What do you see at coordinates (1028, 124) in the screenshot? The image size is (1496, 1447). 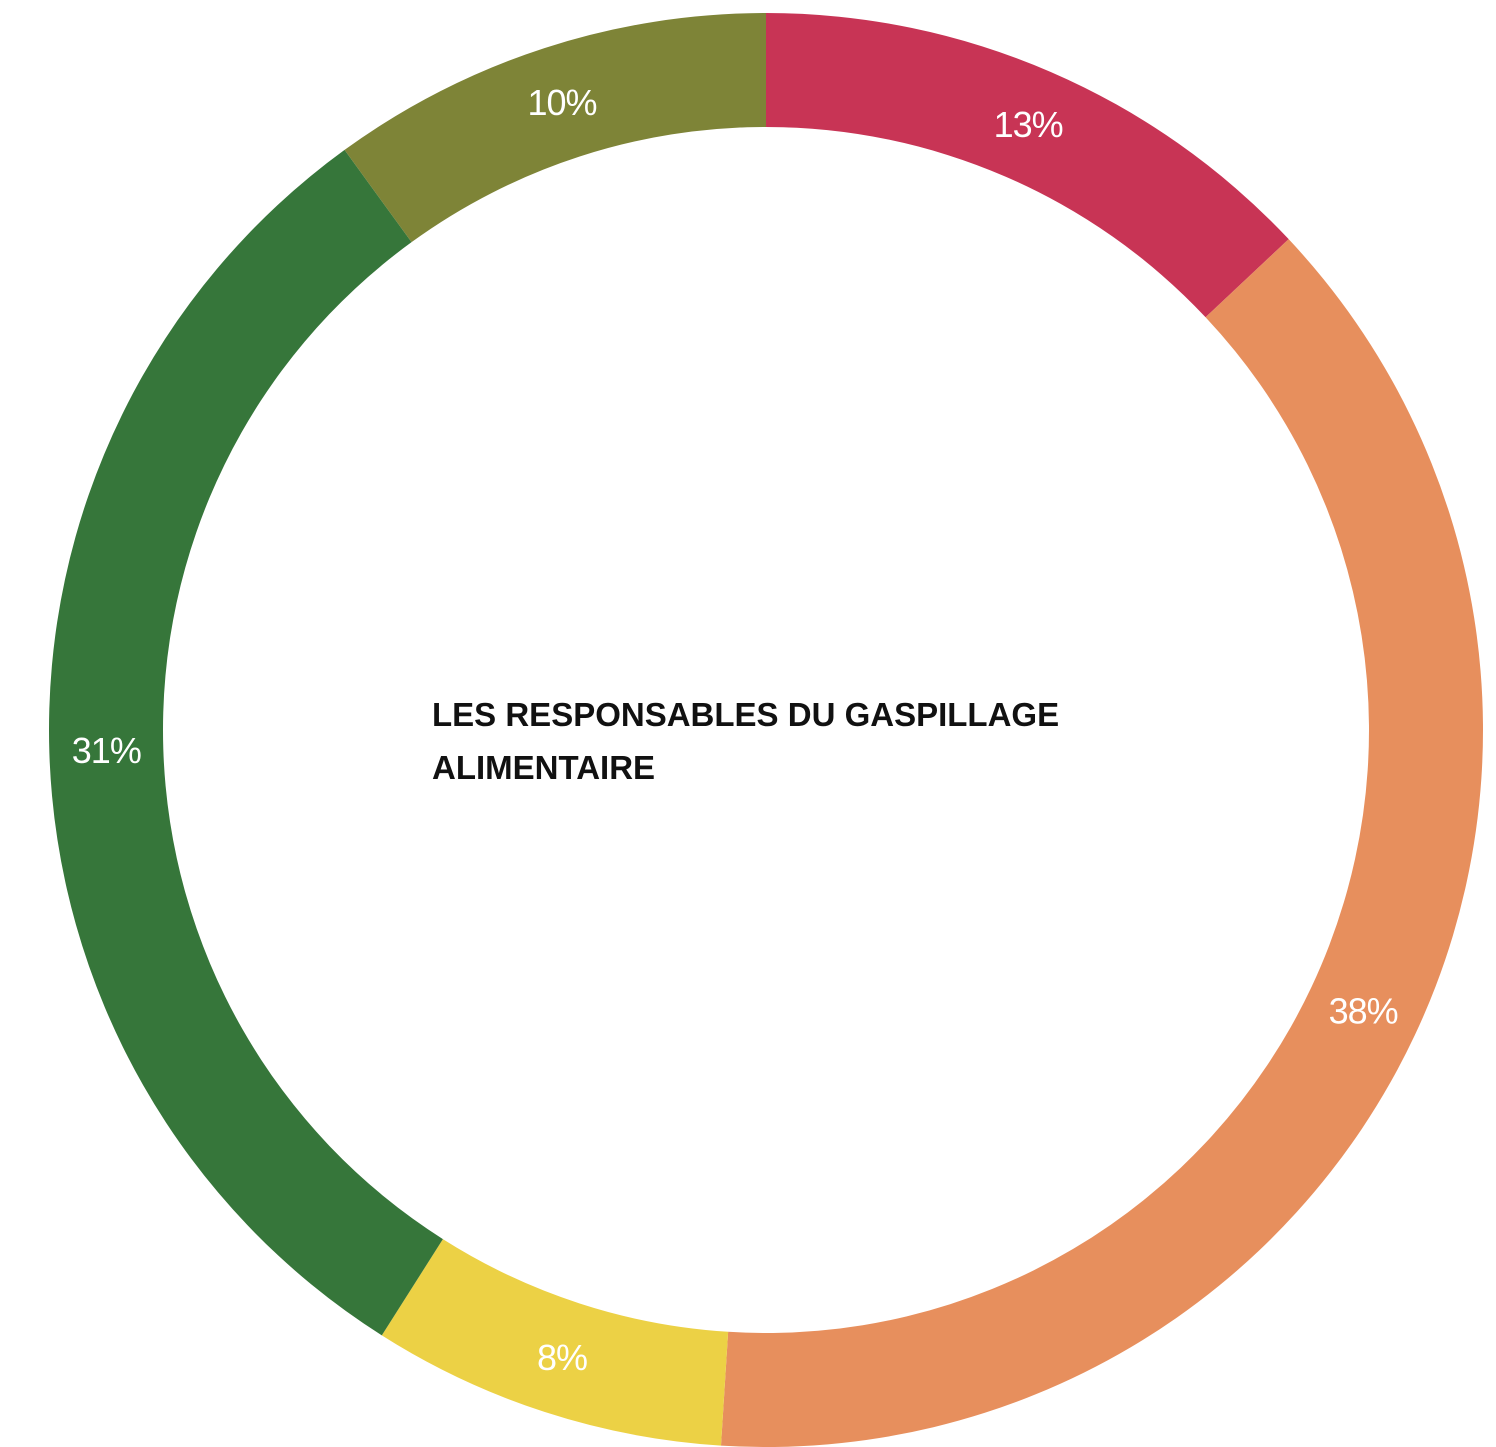 I see `slice-label-13: 13%` at bounding box center [1028, 124].